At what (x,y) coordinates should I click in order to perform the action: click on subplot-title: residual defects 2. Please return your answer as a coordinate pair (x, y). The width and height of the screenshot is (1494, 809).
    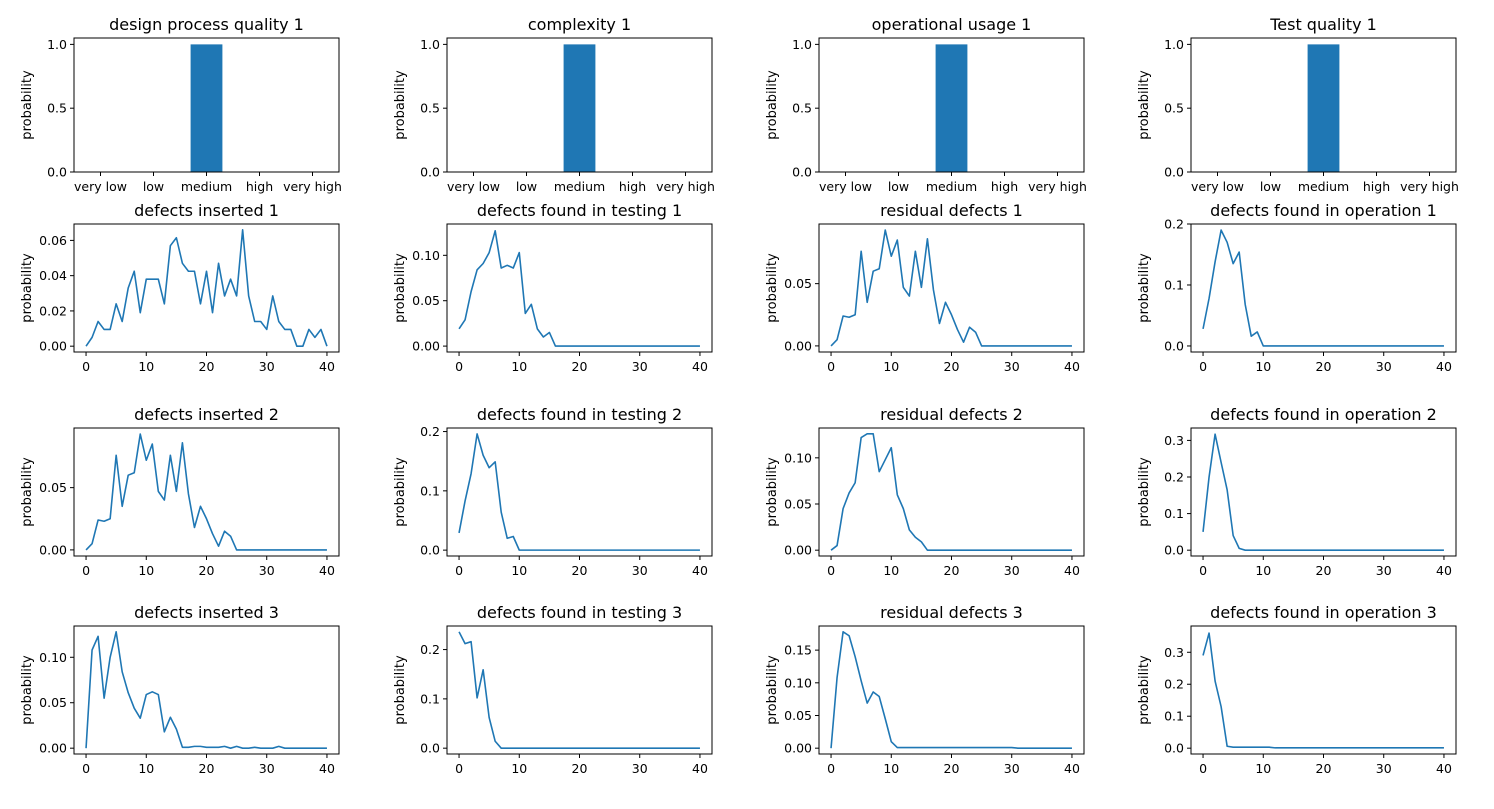
    Looking at the image, I should click on (951, 414).